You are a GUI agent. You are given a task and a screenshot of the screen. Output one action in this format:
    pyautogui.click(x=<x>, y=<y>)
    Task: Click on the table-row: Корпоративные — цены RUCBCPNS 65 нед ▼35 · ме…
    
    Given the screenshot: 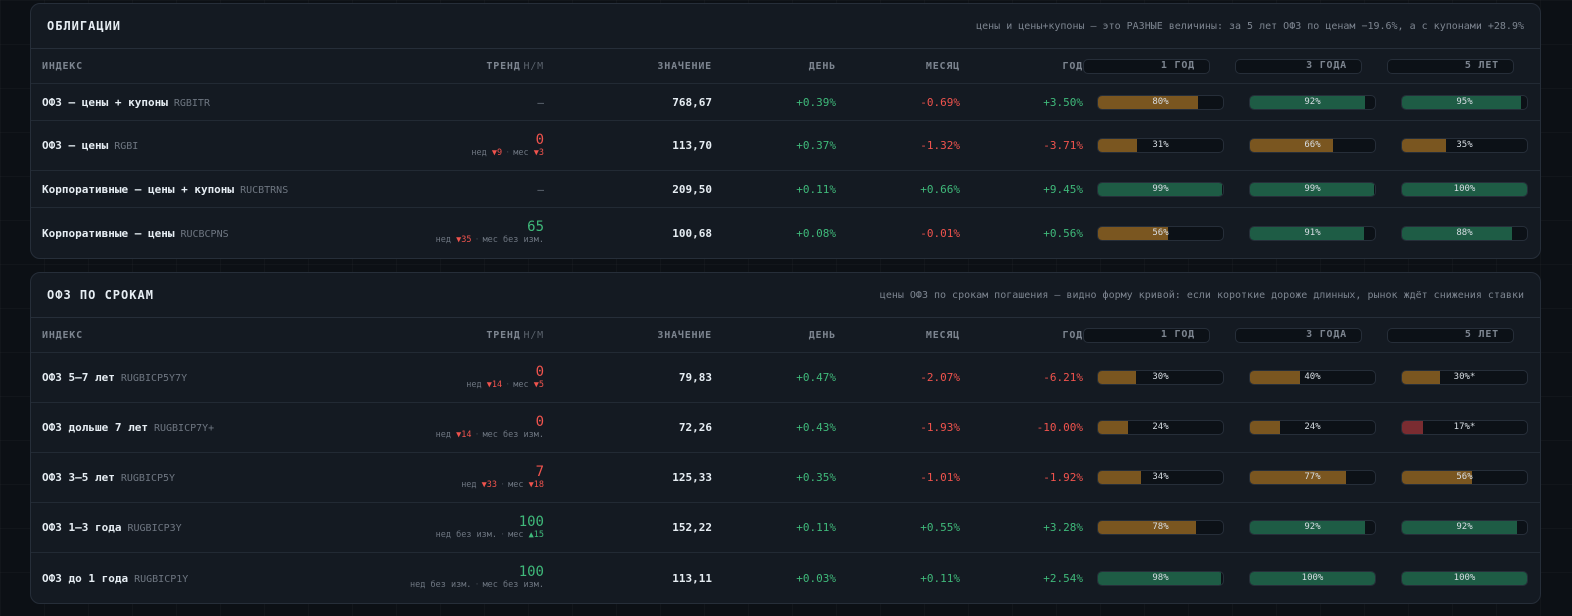 What is the action you would take?
    pyautogui.click(x=785, y=233)
    